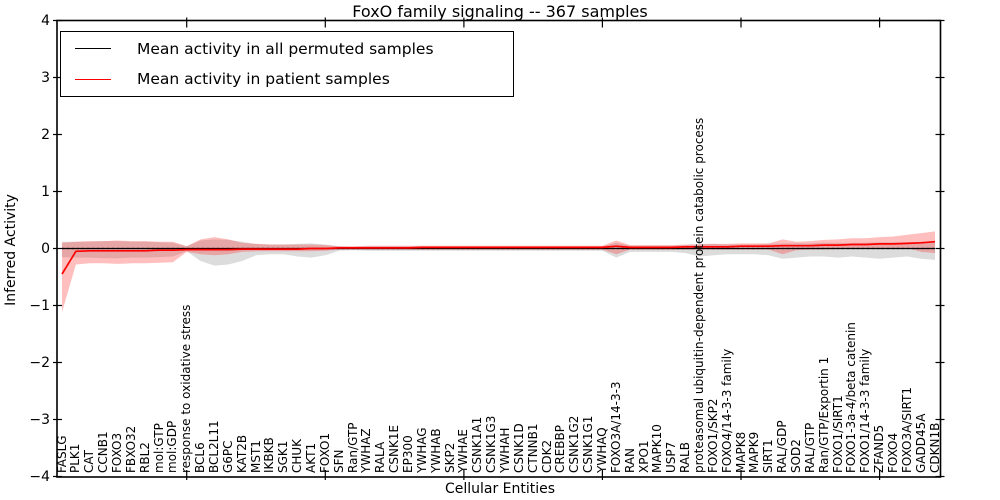 The height and width of the screenshot is (500, 1000). What do you see at coordinates (726, 410) in the screenshot?
I see `x-tick-label: FOXO4/14-3-3 family` at bounding box center [726, 410].